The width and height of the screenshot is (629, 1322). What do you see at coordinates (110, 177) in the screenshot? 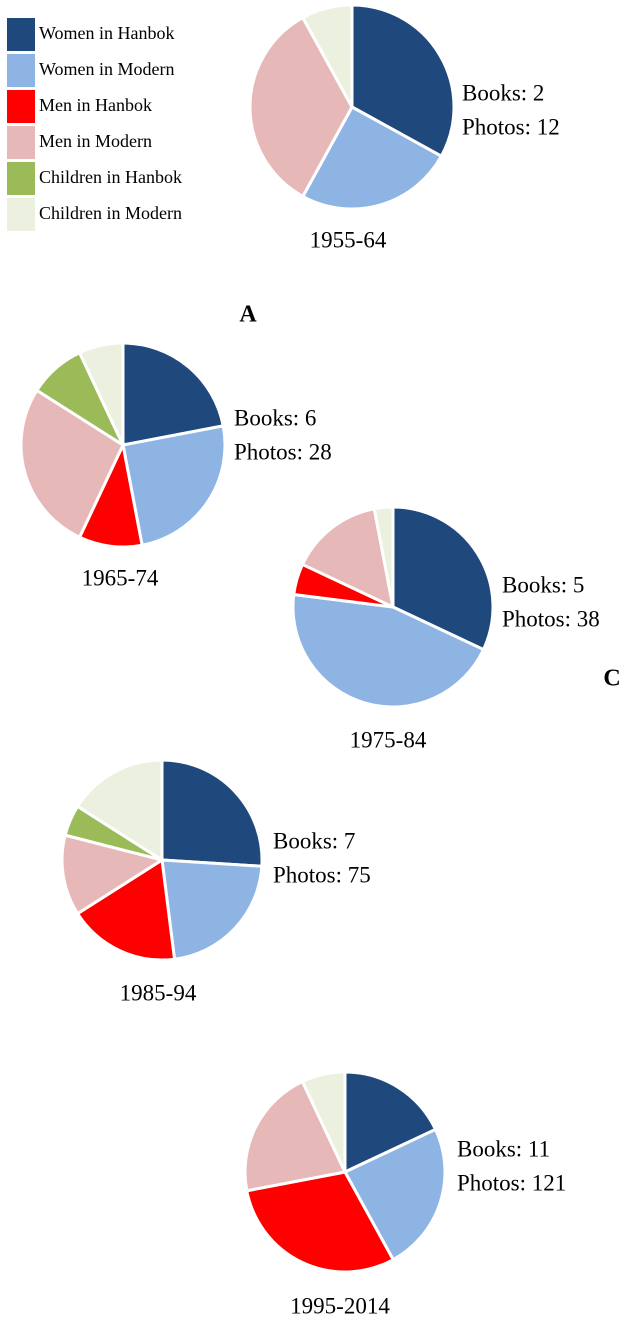
I see `legend-label: Children in Hanbok` at bounding box center [110, 177].